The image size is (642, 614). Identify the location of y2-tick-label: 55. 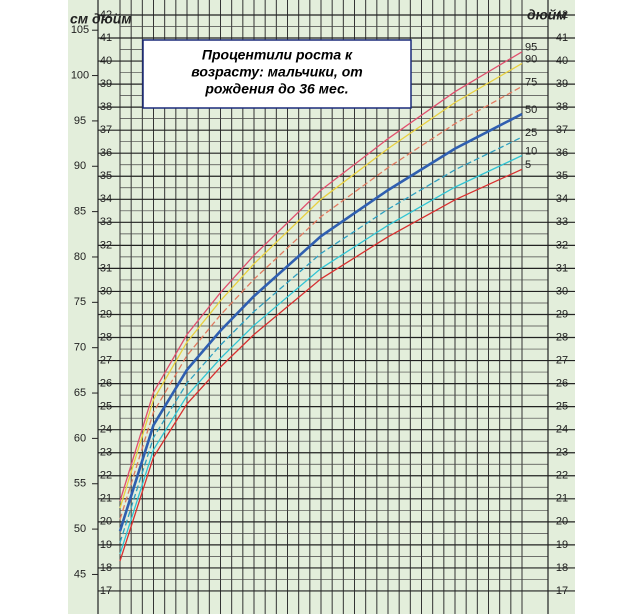
(80, 484).